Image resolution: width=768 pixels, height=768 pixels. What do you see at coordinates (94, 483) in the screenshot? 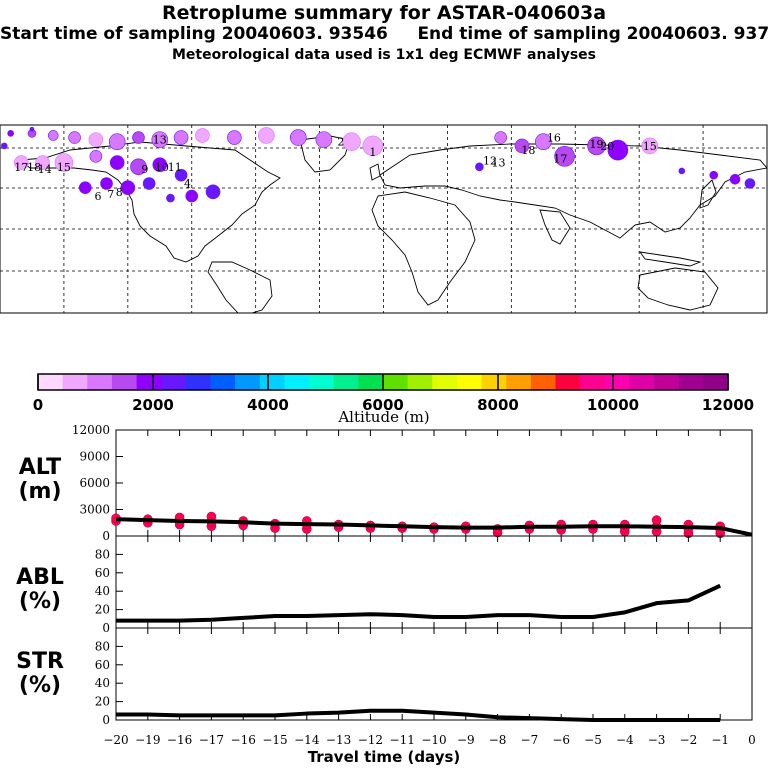
I see `y-tick-label: 6000` at bounding box center [94, 483].